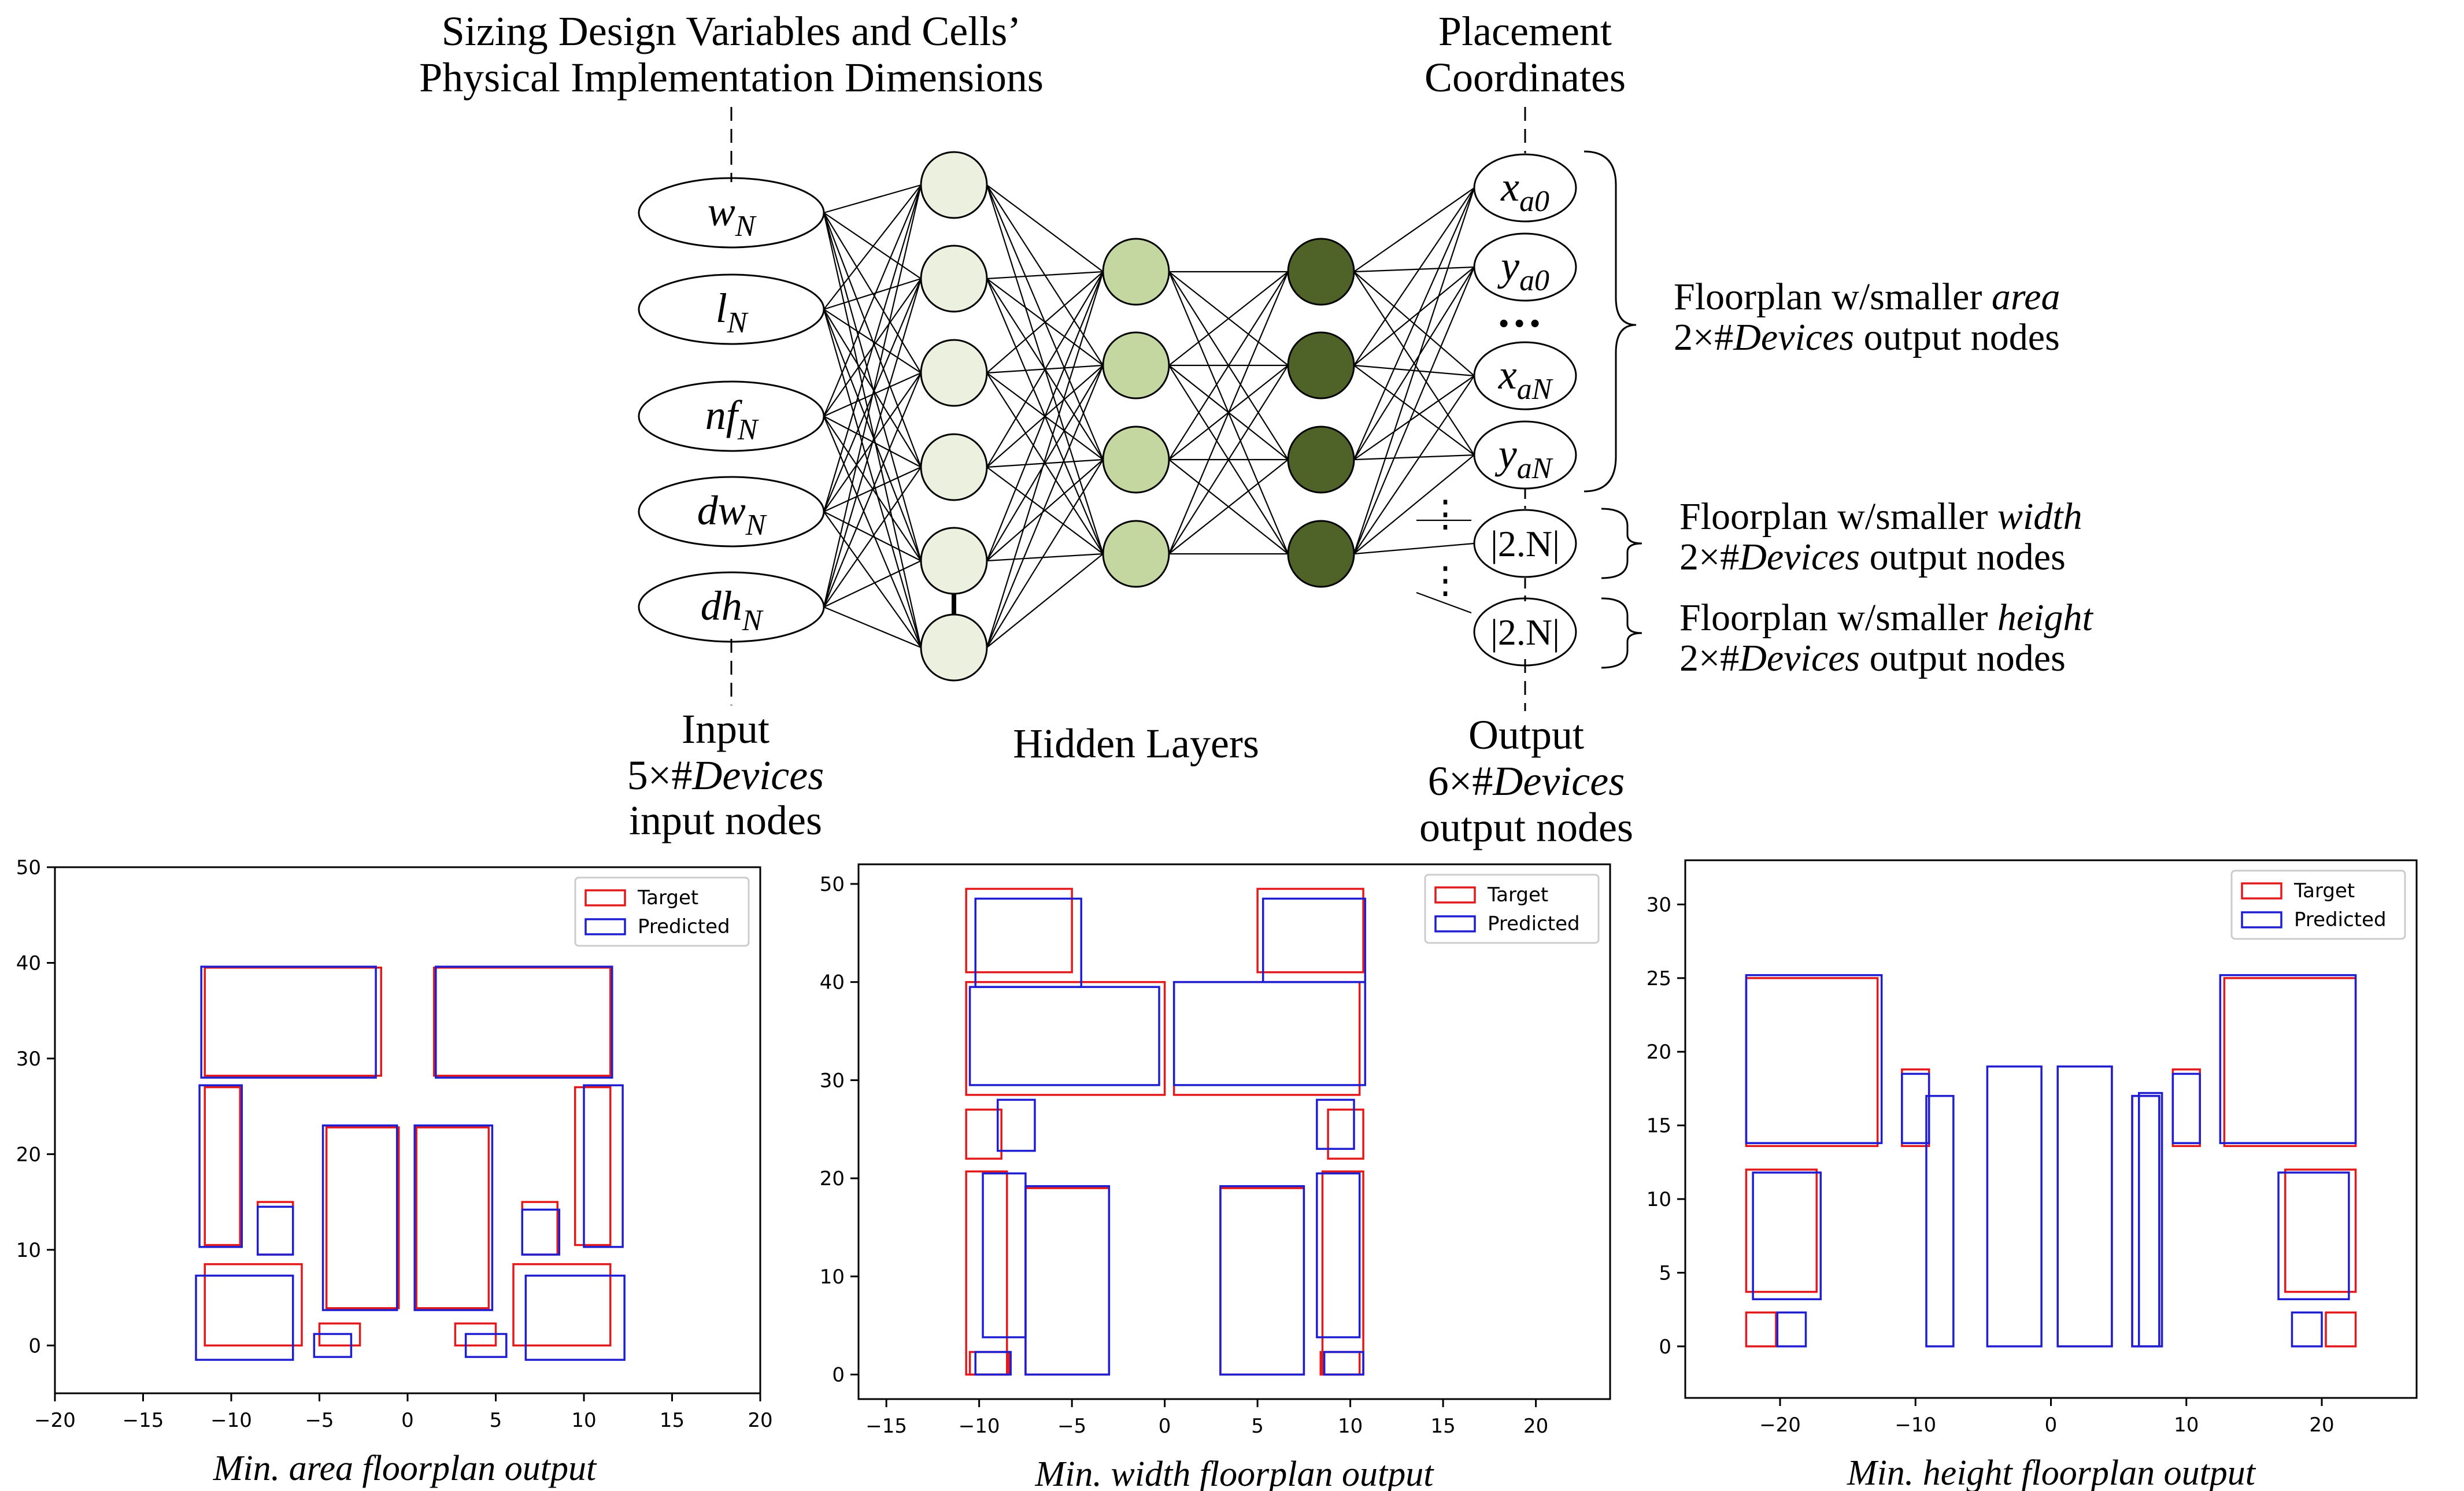  Describe the element at coordinates (405, 1468) in the screenshot. I see `plot-caption: Min. area floorplan output` at that location.